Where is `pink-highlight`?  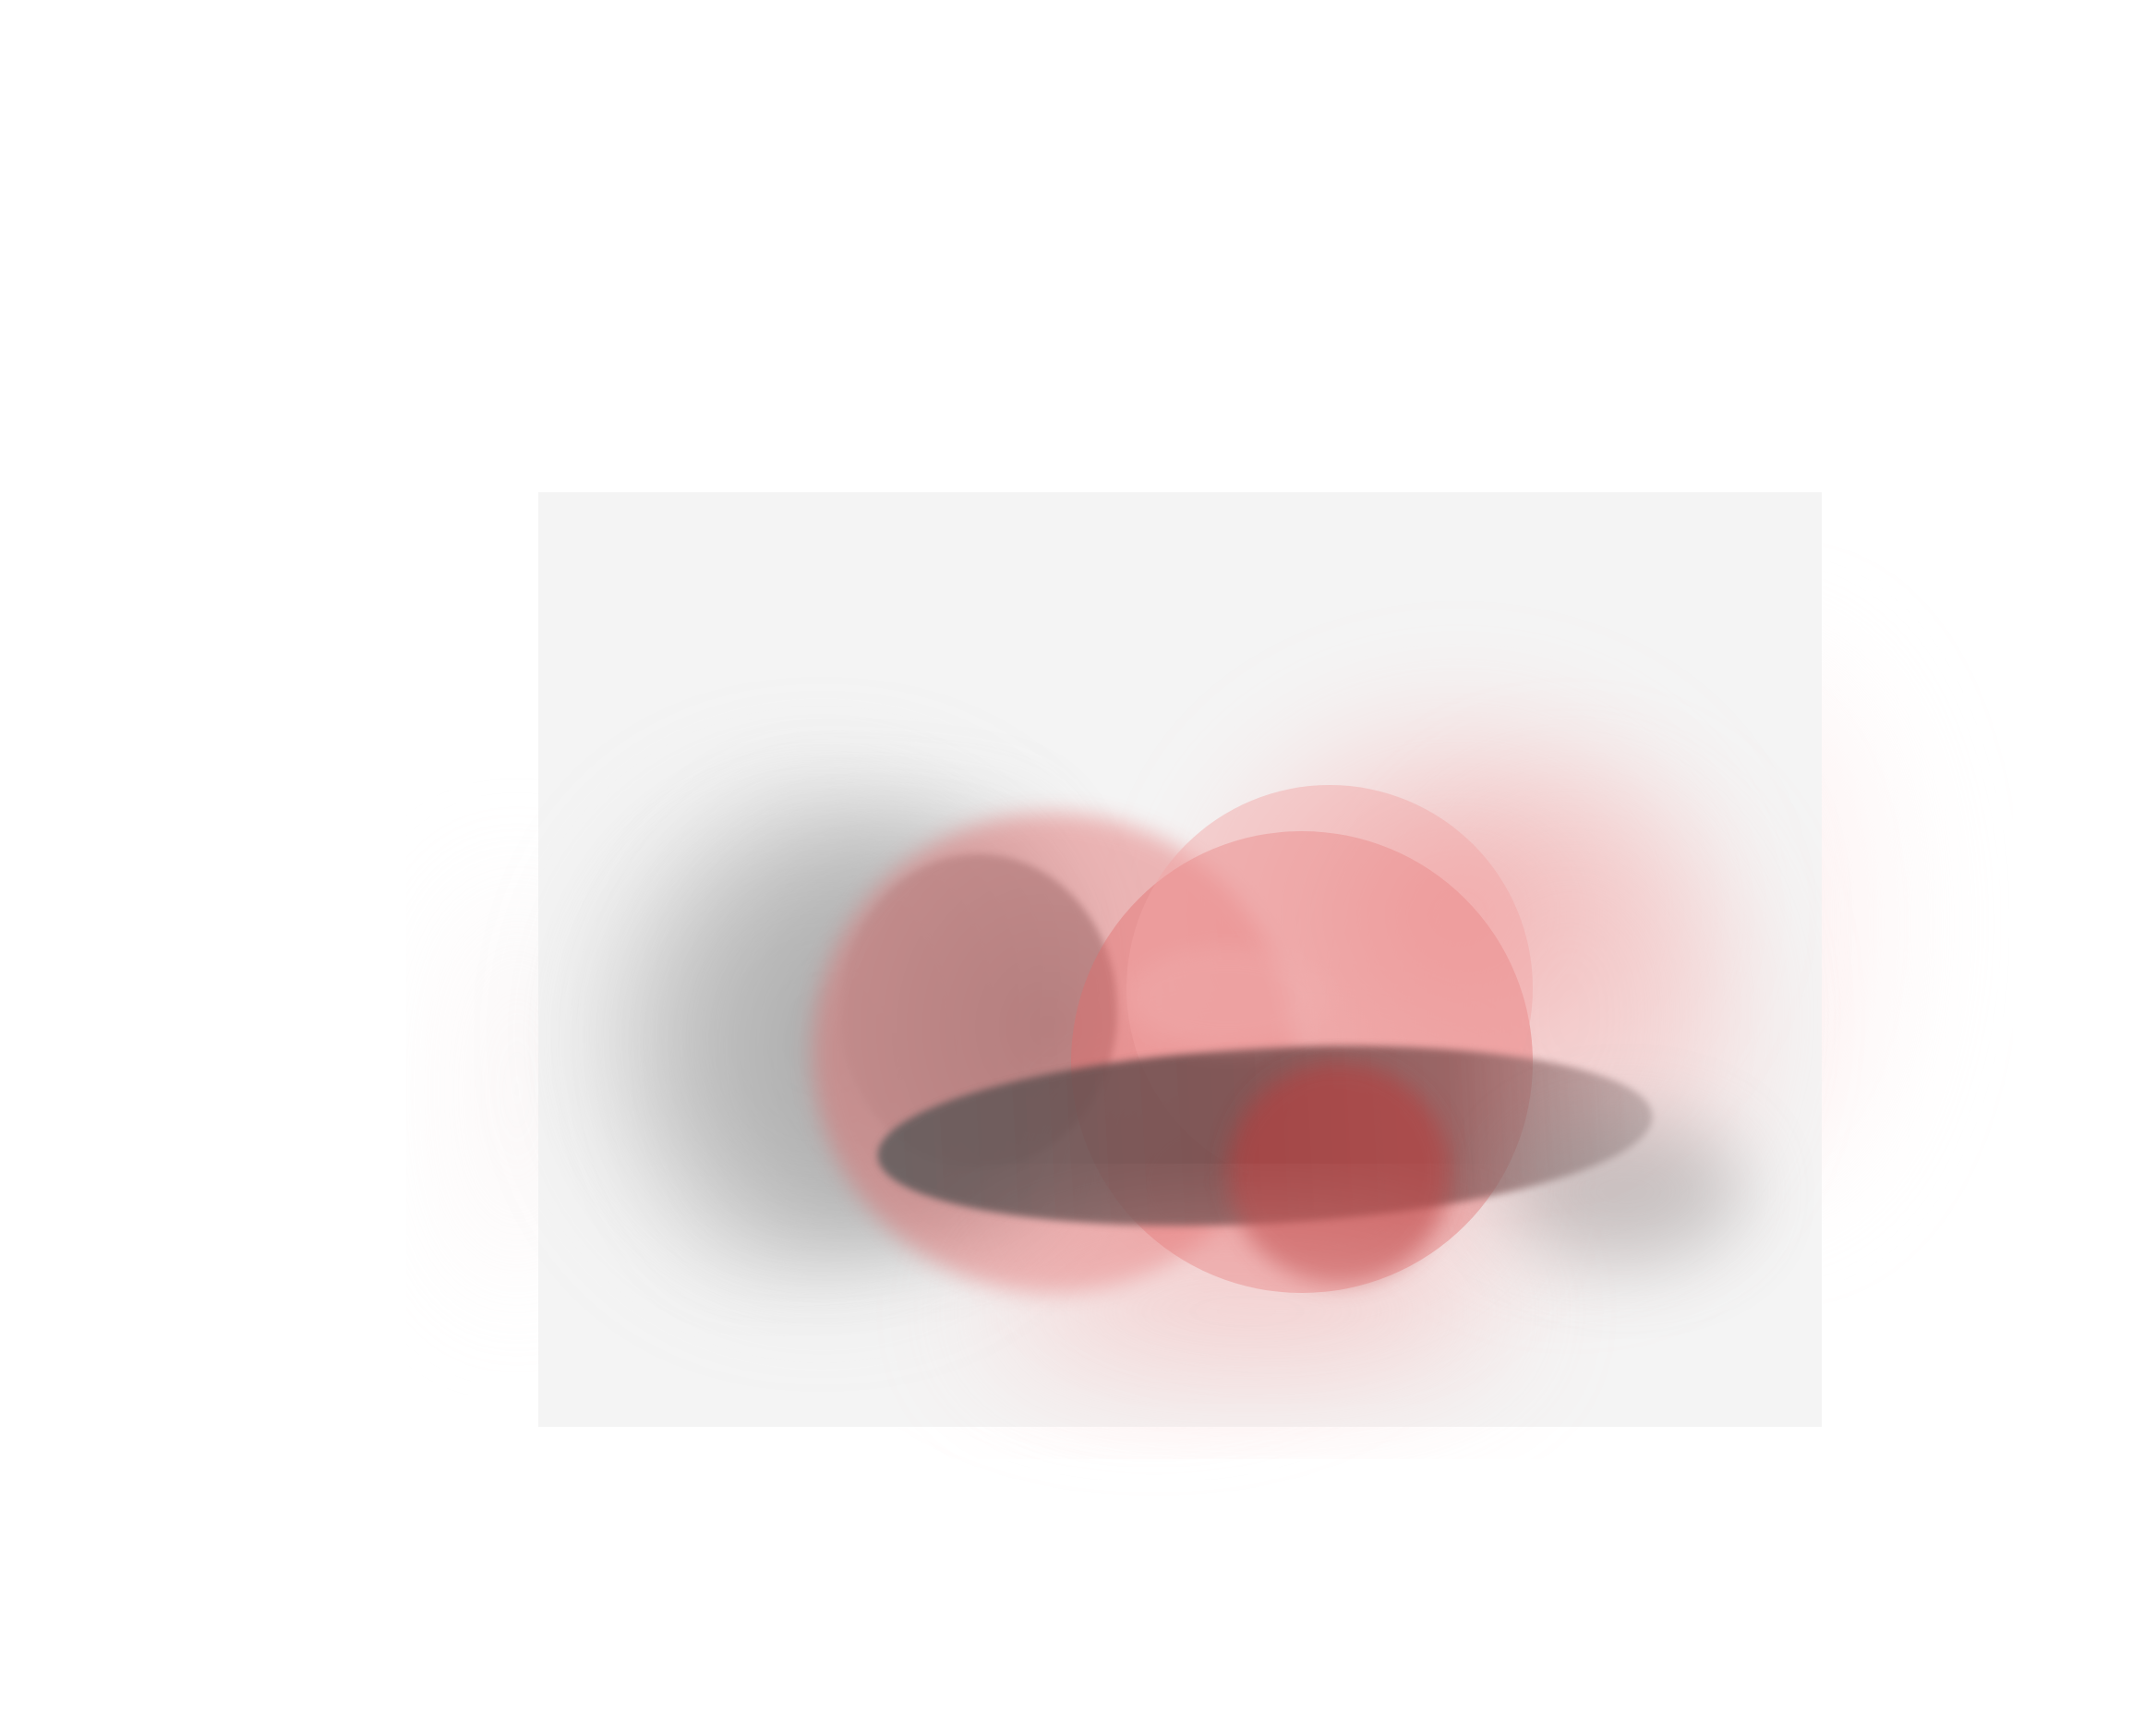 pink-highlight is located at coordinates (1228, 998).